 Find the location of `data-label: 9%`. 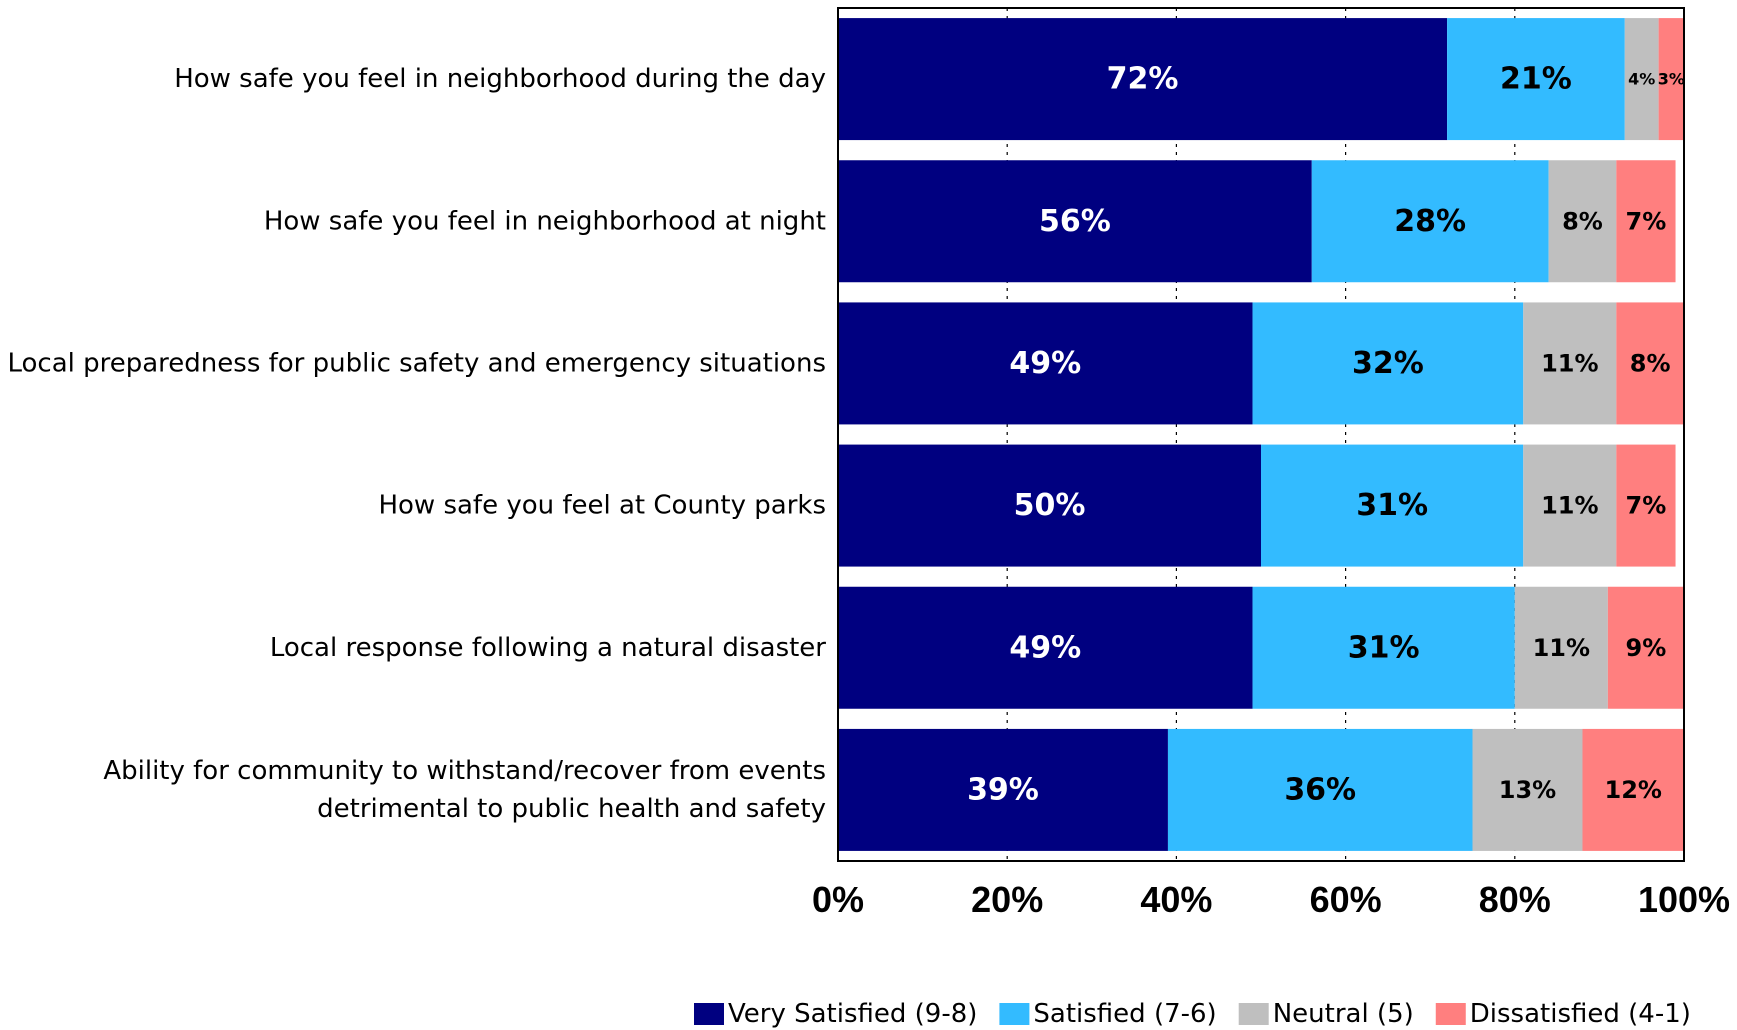

data-label: 9% is located at coordinates (1646, 648).